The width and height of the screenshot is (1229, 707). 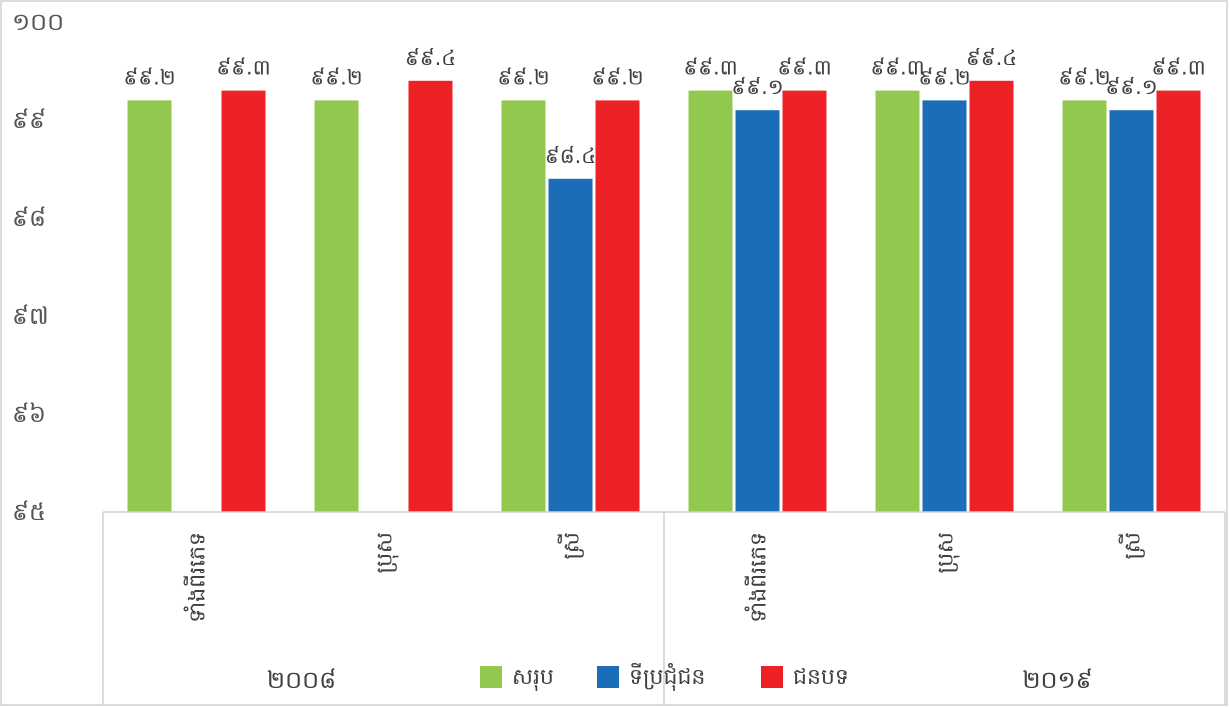 What do you see at coordinates (533, 678) in the screenshot?
I see `legend-label: សរុប` at bounding box center [533, 678].